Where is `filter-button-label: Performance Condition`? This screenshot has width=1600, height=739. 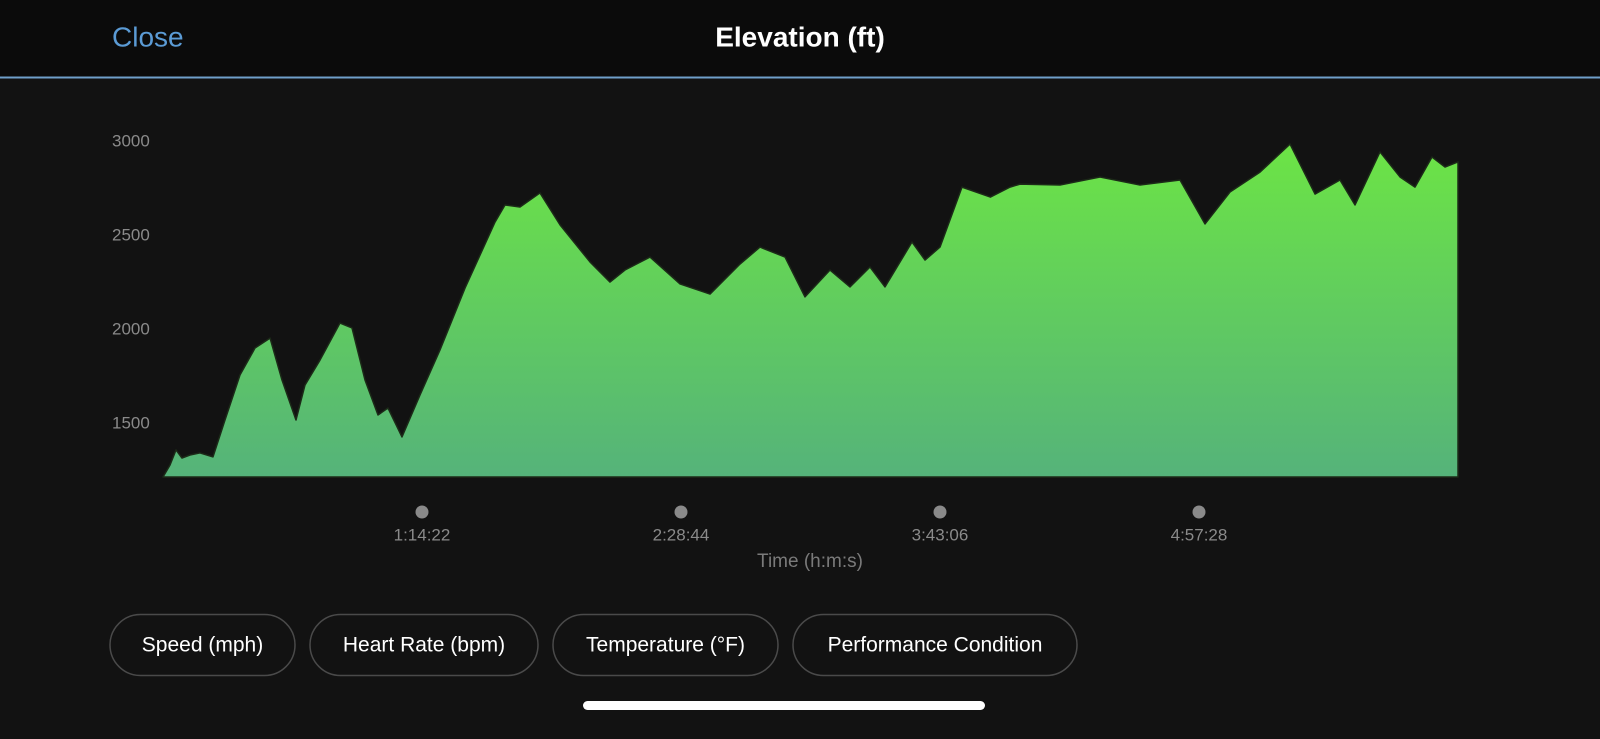 filter-button-label: Performance Condition is located at coordinates (935, 645).